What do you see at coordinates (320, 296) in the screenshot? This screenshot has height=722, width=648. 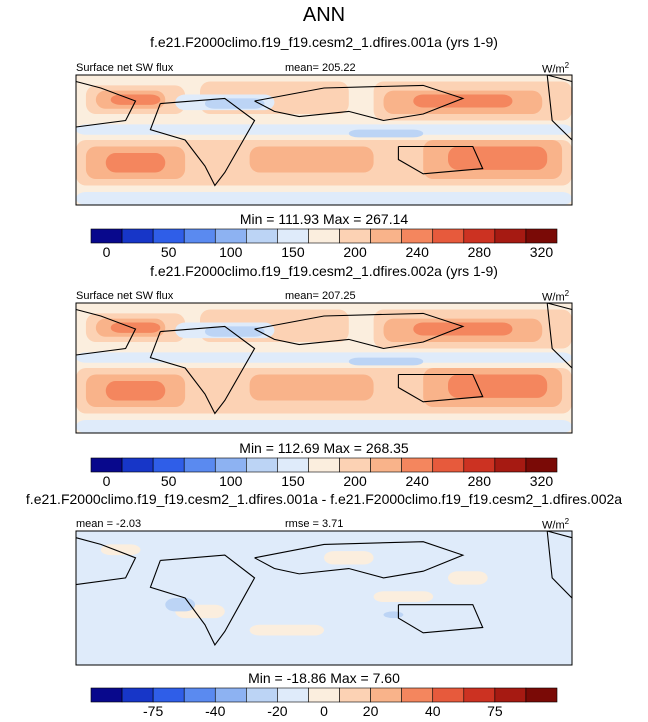 I see `panel-2-mean: mean= 207.25` at bounding box center [320, 296].